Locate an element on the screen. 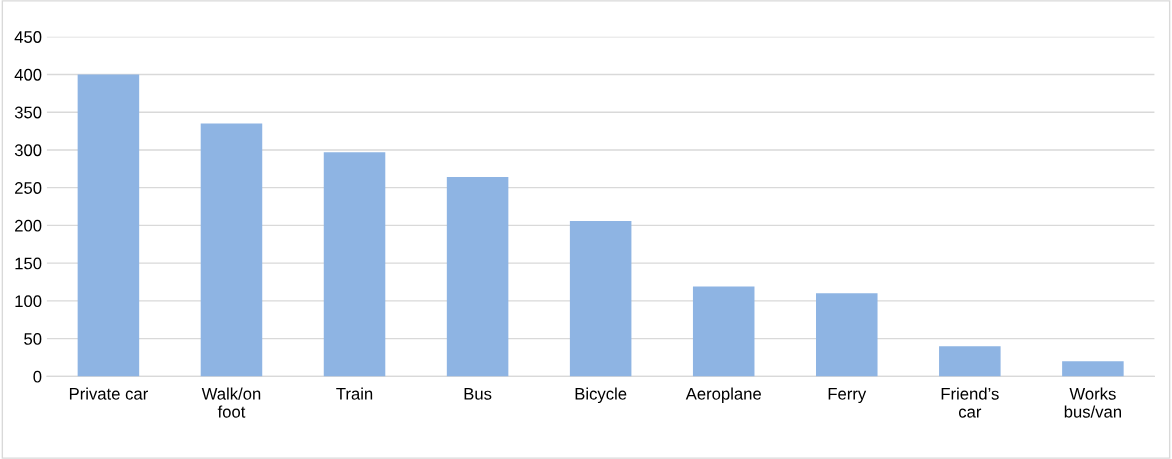  x-tick-label: Train is located at coordinates (354, 393).